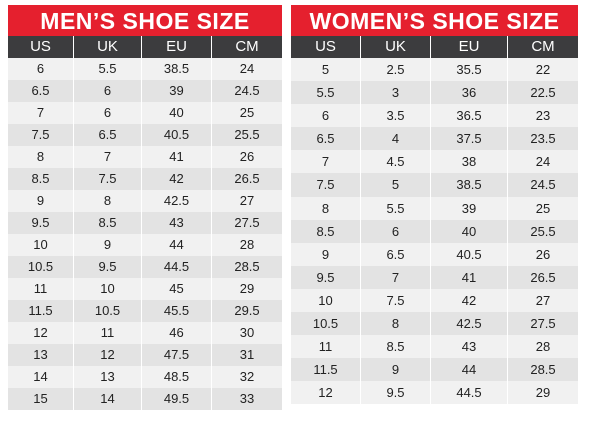 Image resolution: width=600 pixels, height=427 pixels. I want to click on mens-cell-eu: 40, so click(177, 113).